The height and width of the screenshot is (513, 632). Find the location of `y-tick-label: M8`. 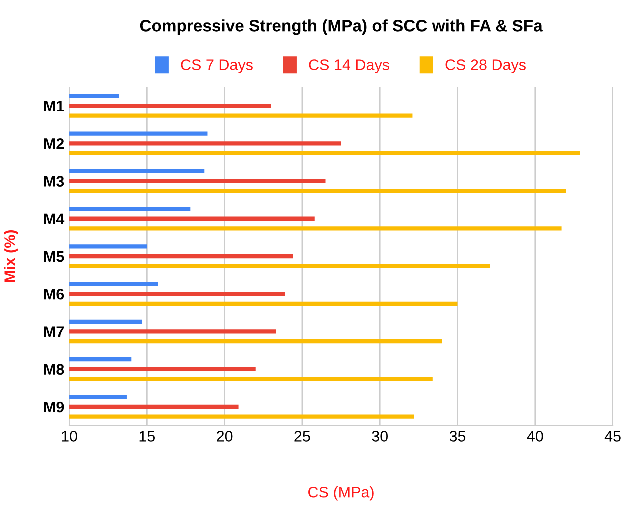

y-tick-label: M8 is located at coordinates (54, 370).